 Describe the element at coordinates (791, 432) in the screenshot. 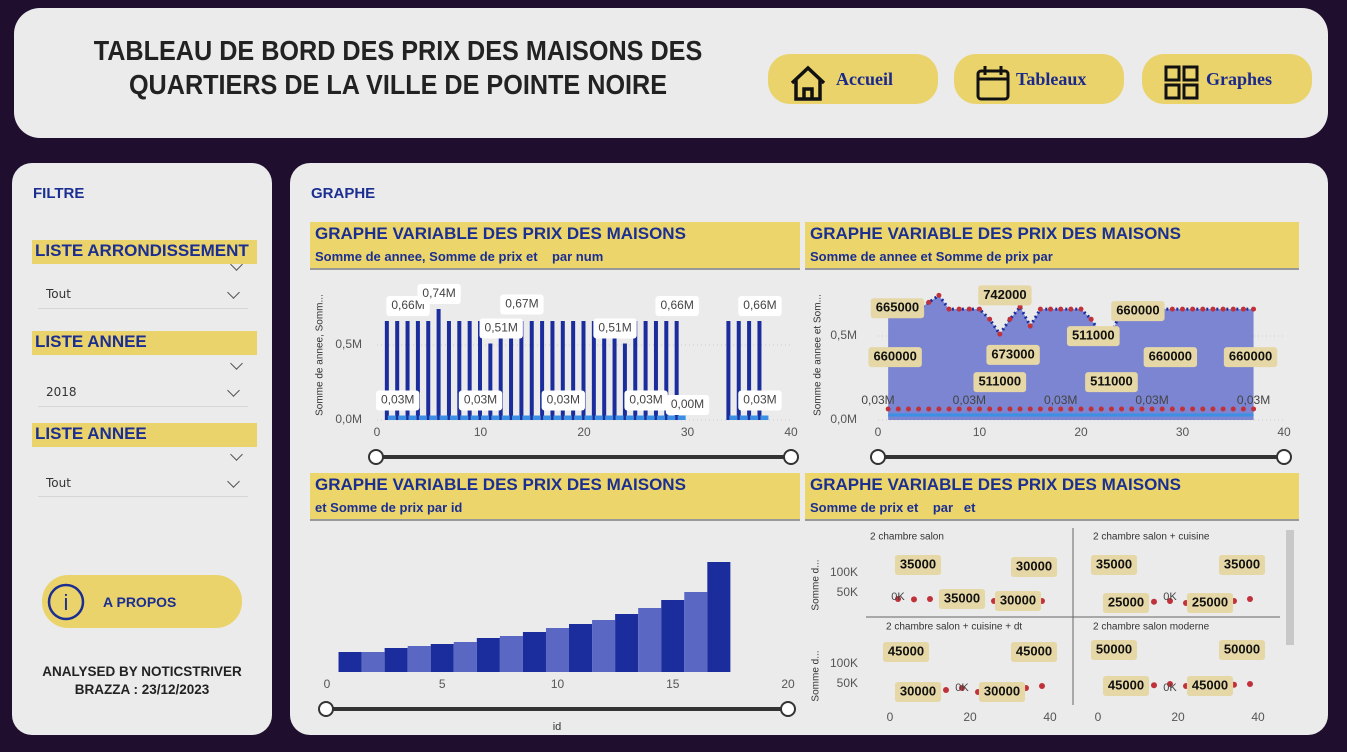

I see `x-tick-label: 40` at that location.